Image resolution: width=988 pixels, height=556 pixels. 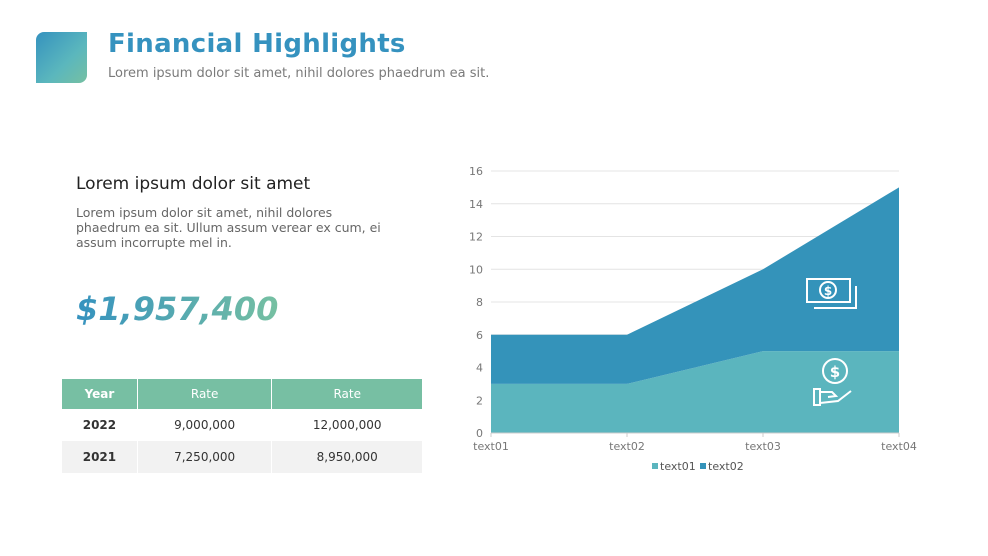 What do you see at coordinates (479, 368) in the screenshot?
I see `y-tick-label: 4` at bounding box center [479, 368].